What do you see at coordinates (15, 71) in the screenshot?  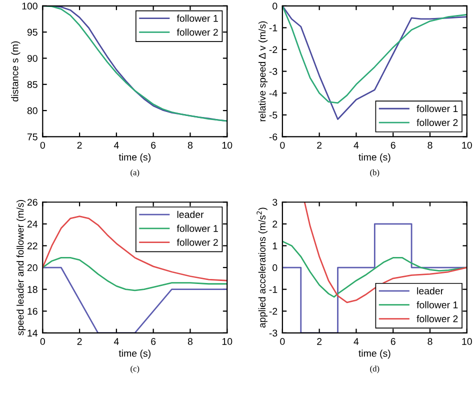 I see `y-axis-title: distance s (m)` at bounding box center [15, 71].